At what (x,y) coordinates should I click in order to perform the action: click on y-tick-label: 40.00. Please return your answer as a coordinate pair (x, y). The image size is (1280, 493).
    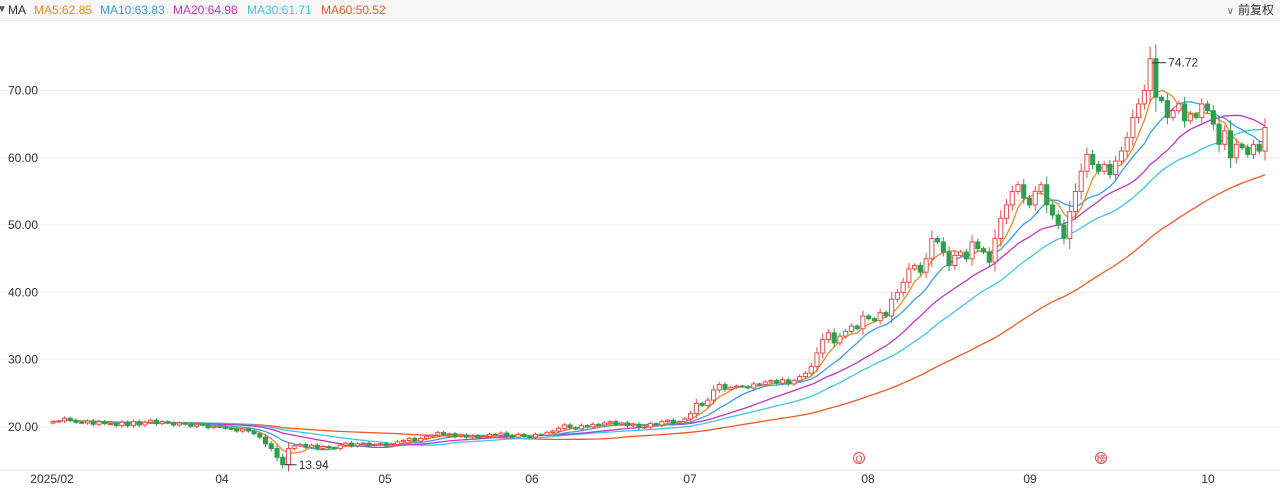
    Looking at the image, I should click on (23, 292).